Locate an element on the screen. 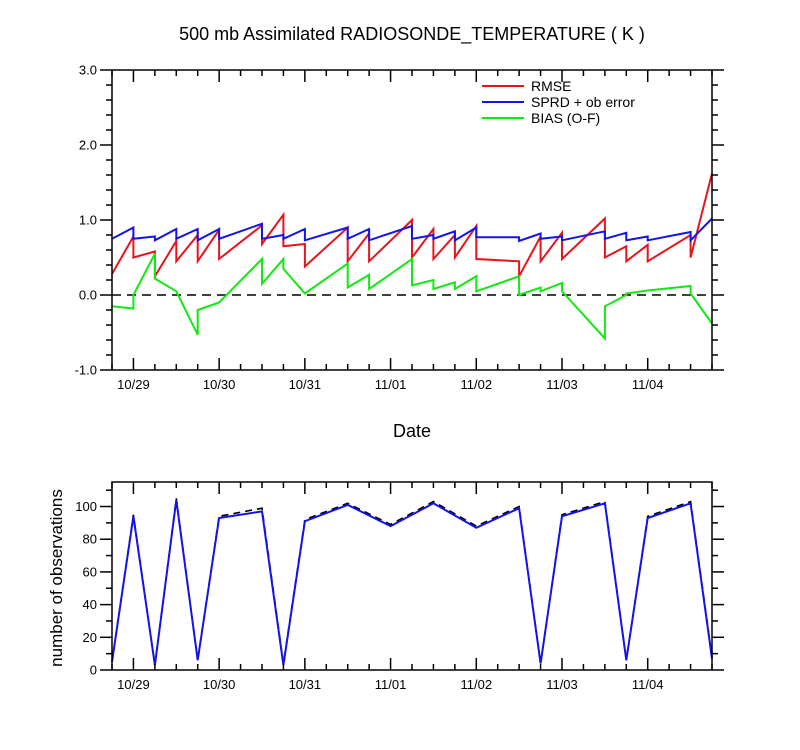  y-tick-label: 0.0 is located at coordinates (88, 295).